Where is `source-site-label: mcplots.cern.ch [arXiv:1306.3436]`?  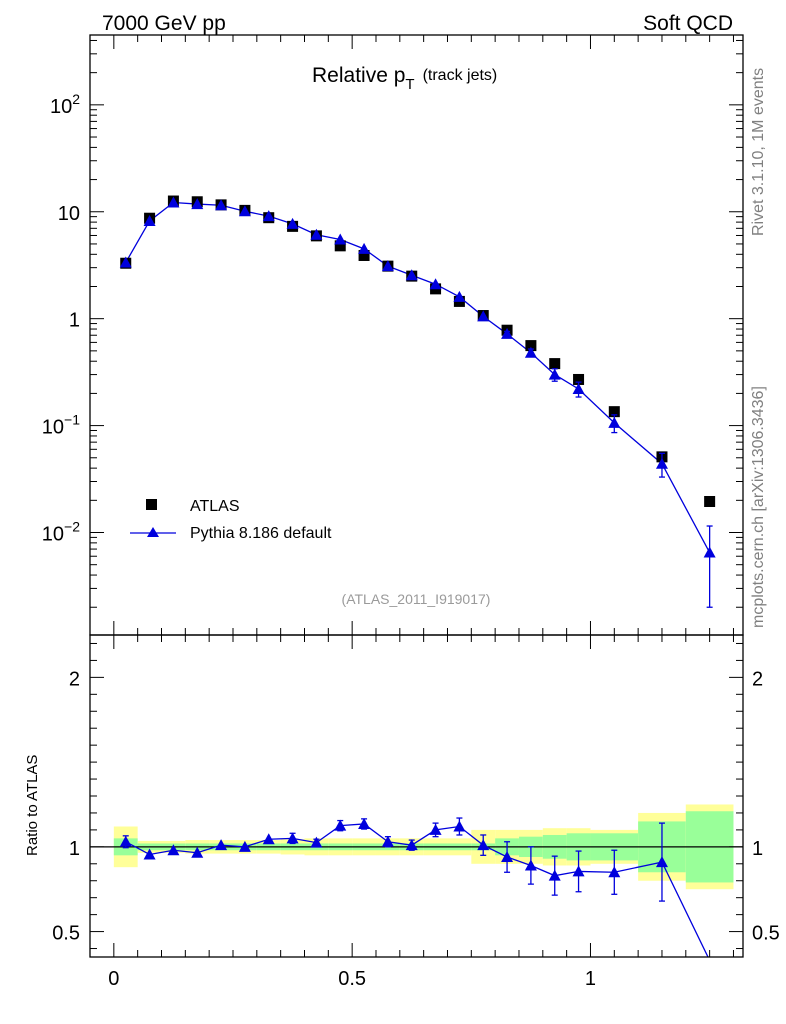
source-site-label: mcplots.cern.ch [arXiv:1306.3436] is located at coordinates (758, 507).